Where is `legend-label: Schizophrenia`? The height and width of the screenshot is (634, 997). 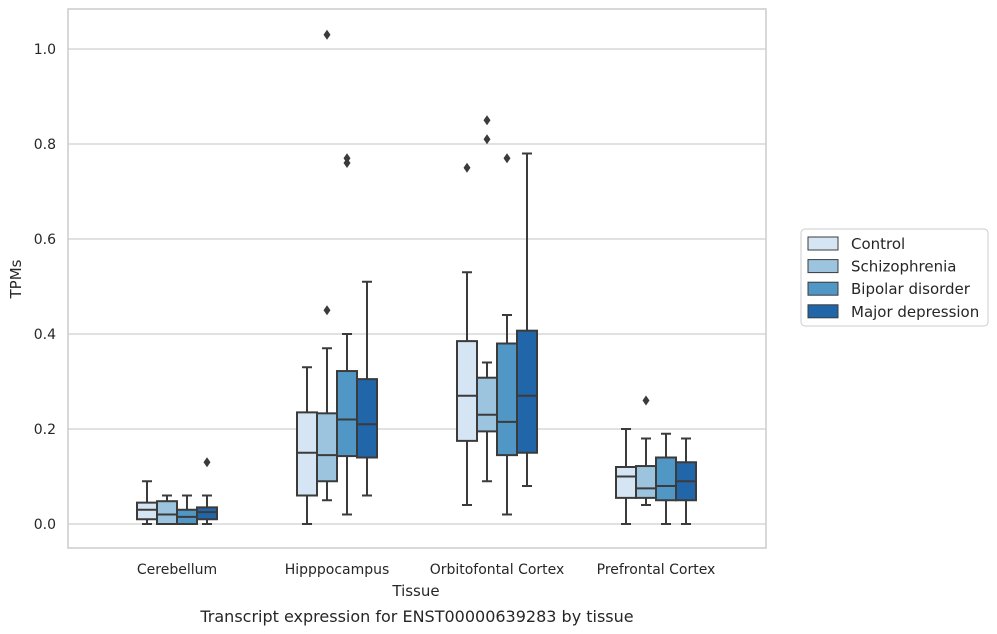 legend-label: Schizophrenia is located at coordinates (903, 267).